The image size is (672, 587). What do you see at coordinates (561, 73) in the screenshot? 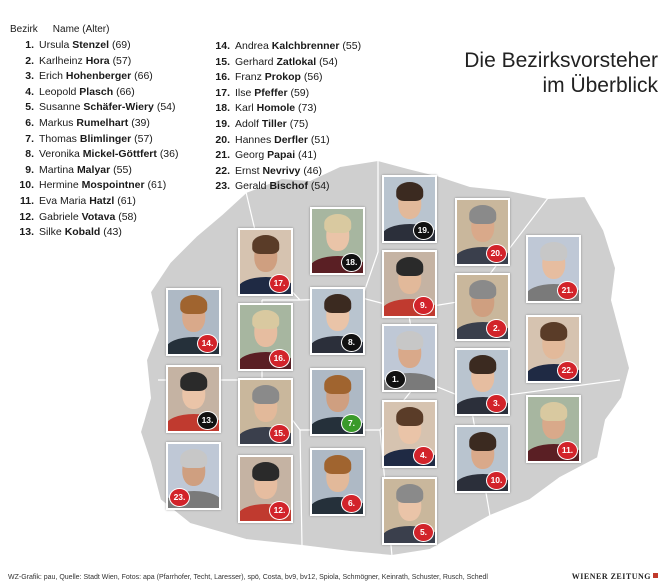
I see `page-title: Die Bezirksvorsteher im Überblick` at bounding box center [561, 73].